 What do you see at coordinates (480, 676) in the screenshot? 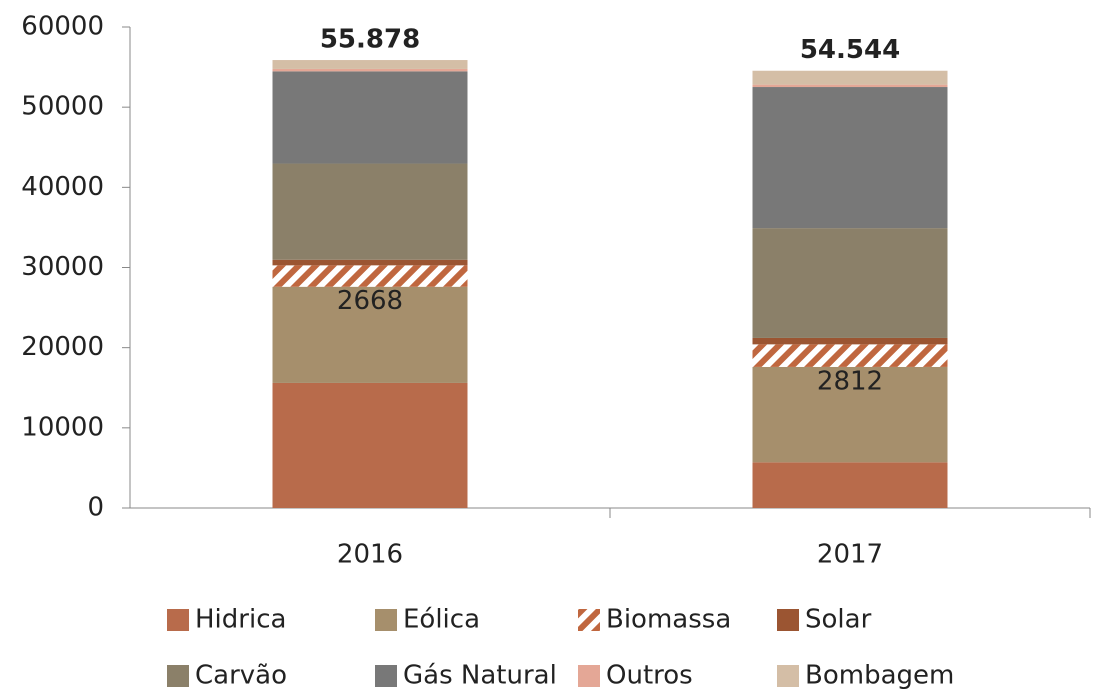
I see `legend-label: Gás Natural` at bounding box center [480, 676].